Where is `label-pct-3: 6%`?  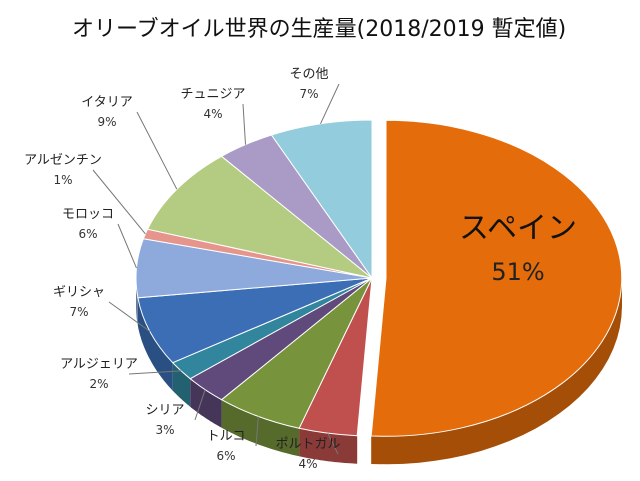
label-pct-3: 6% is located at coordinates (225, 456).